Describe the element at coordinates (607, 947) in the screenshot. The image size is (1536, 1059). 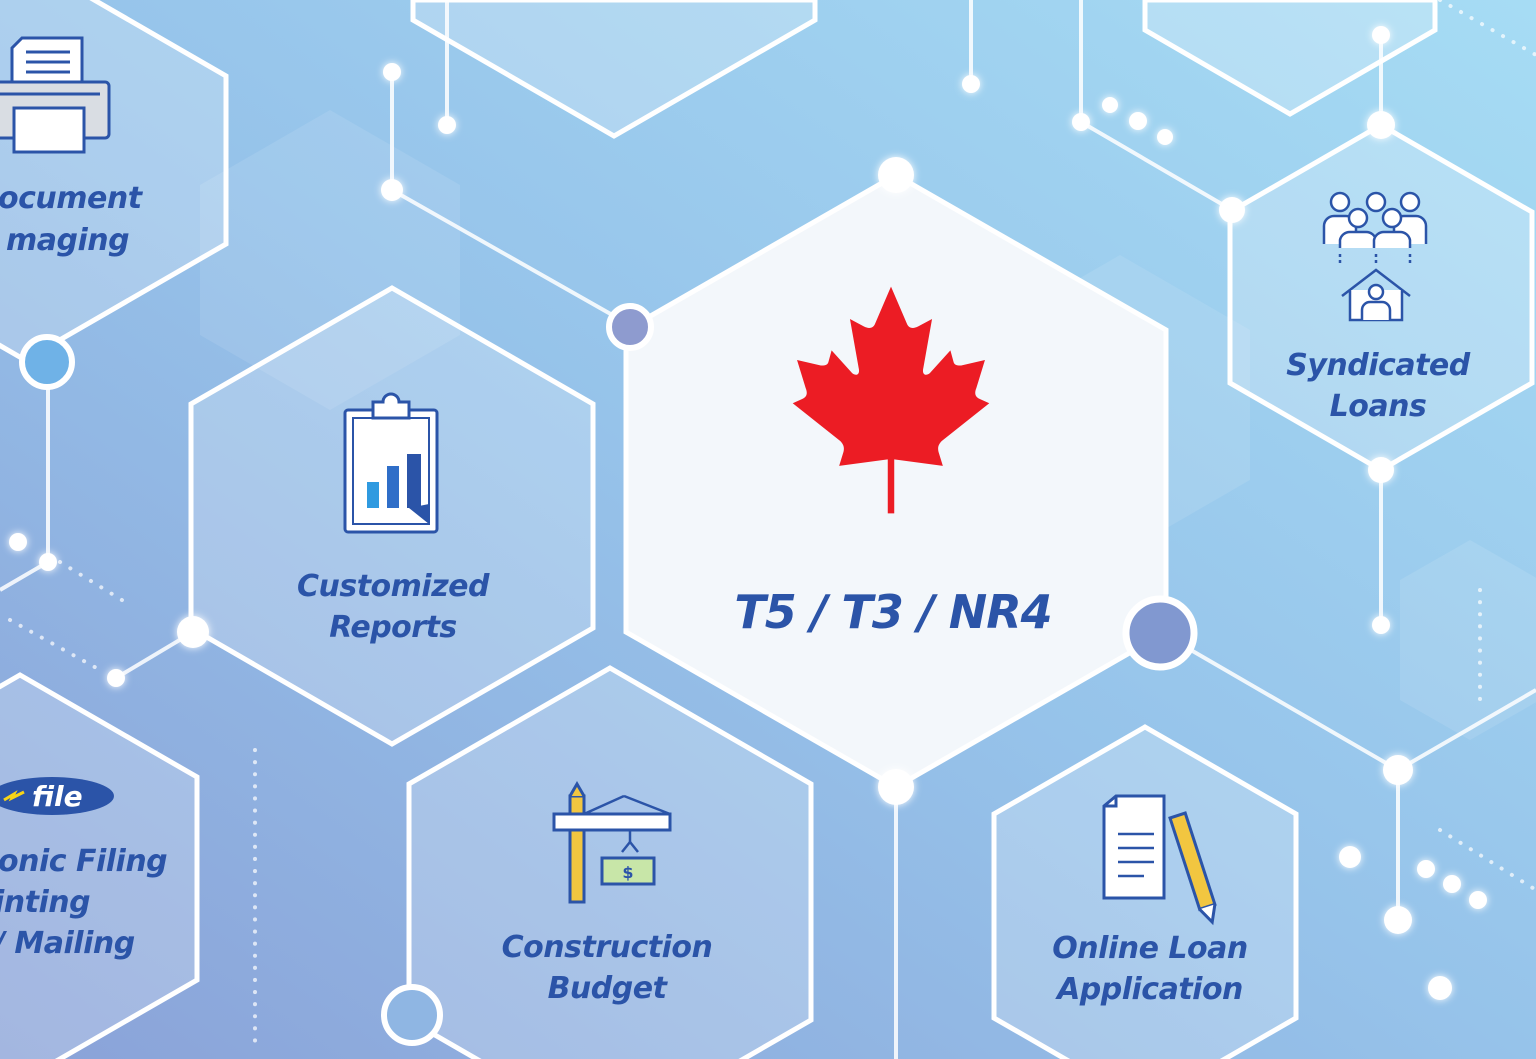
I see `construction-budget-label-line1: Construction` at that location.